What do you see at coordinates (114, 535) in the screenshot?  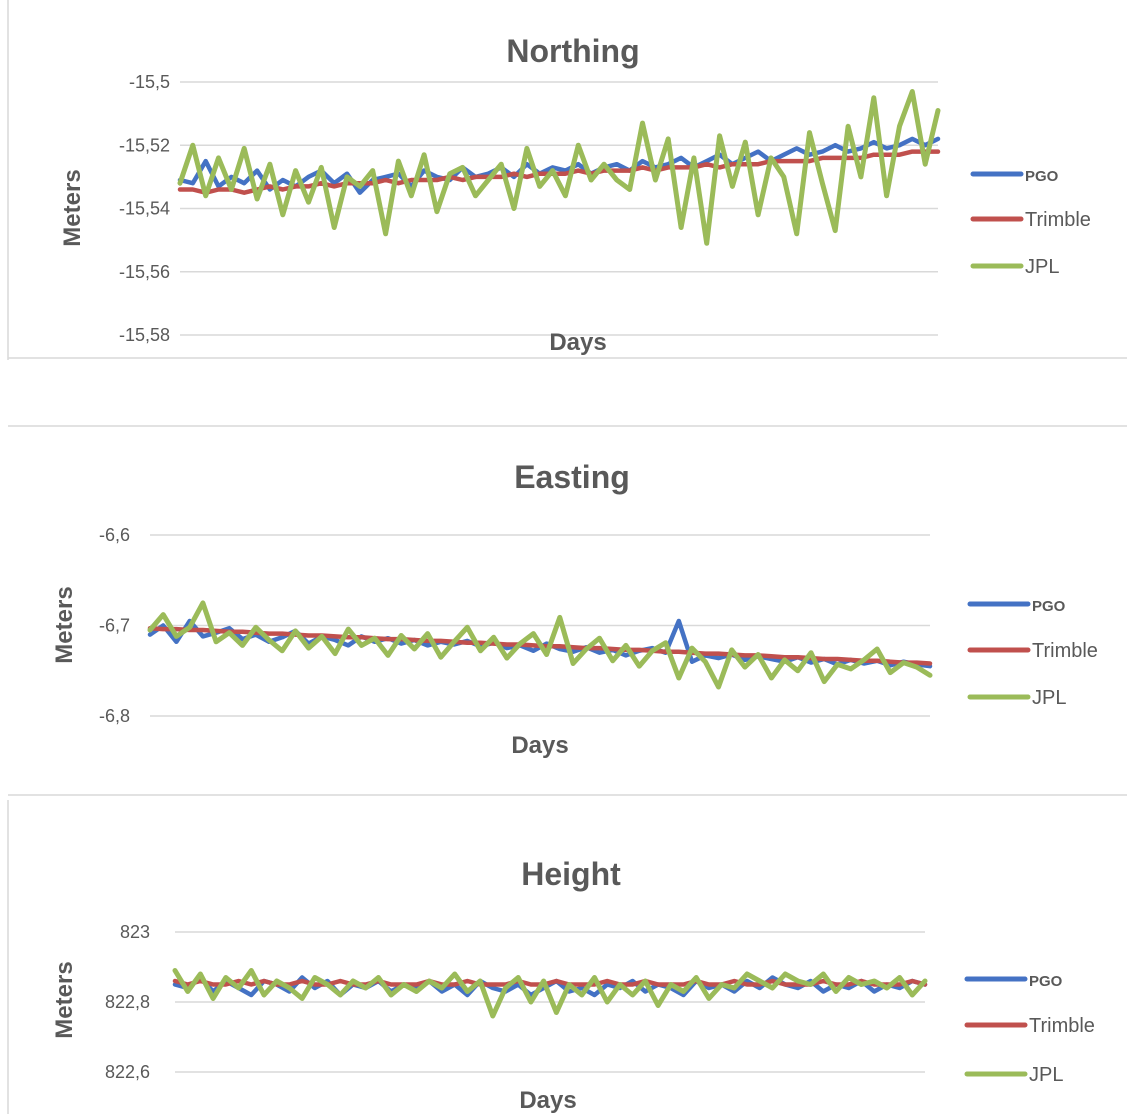 I see `y-tick-label: -6,6` at bounding box center [114, 535].